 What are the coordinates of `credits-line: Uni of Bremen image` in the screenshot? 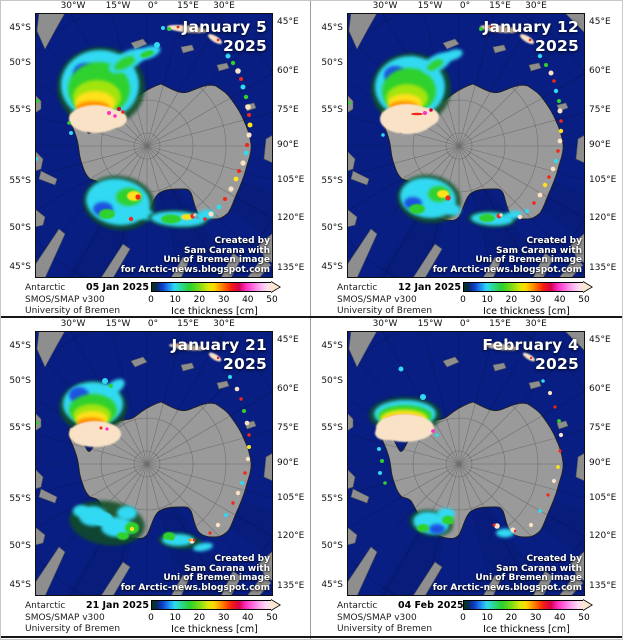 It's located at (216, 578).